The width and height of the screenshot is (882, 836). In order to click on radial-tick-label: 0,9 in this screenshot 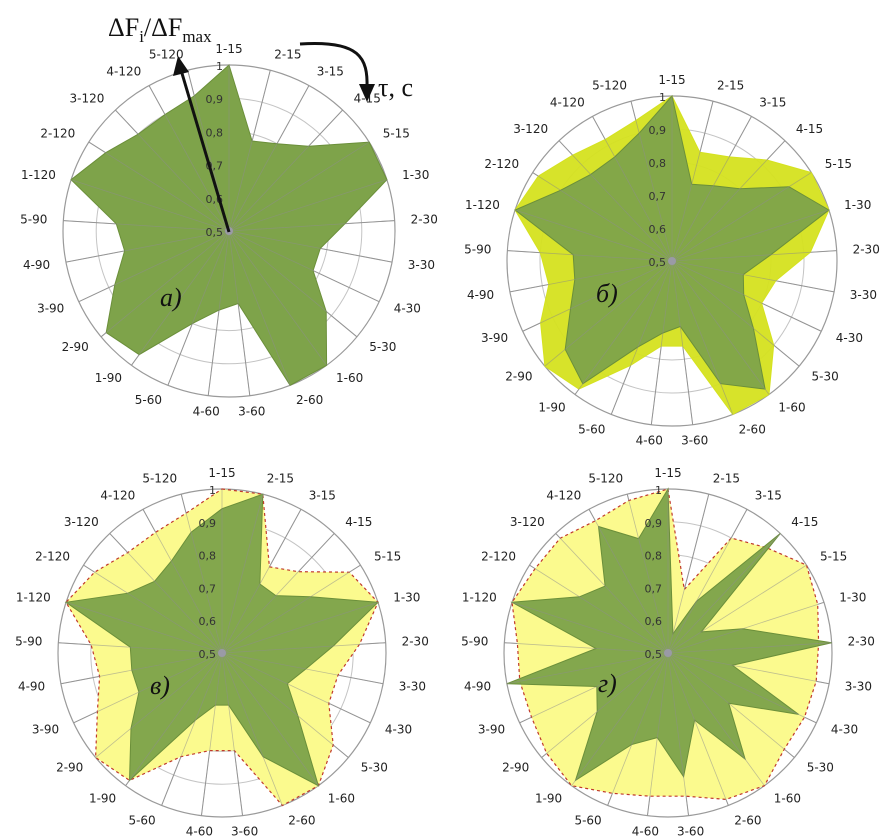, I will do `click(208, 523)`.